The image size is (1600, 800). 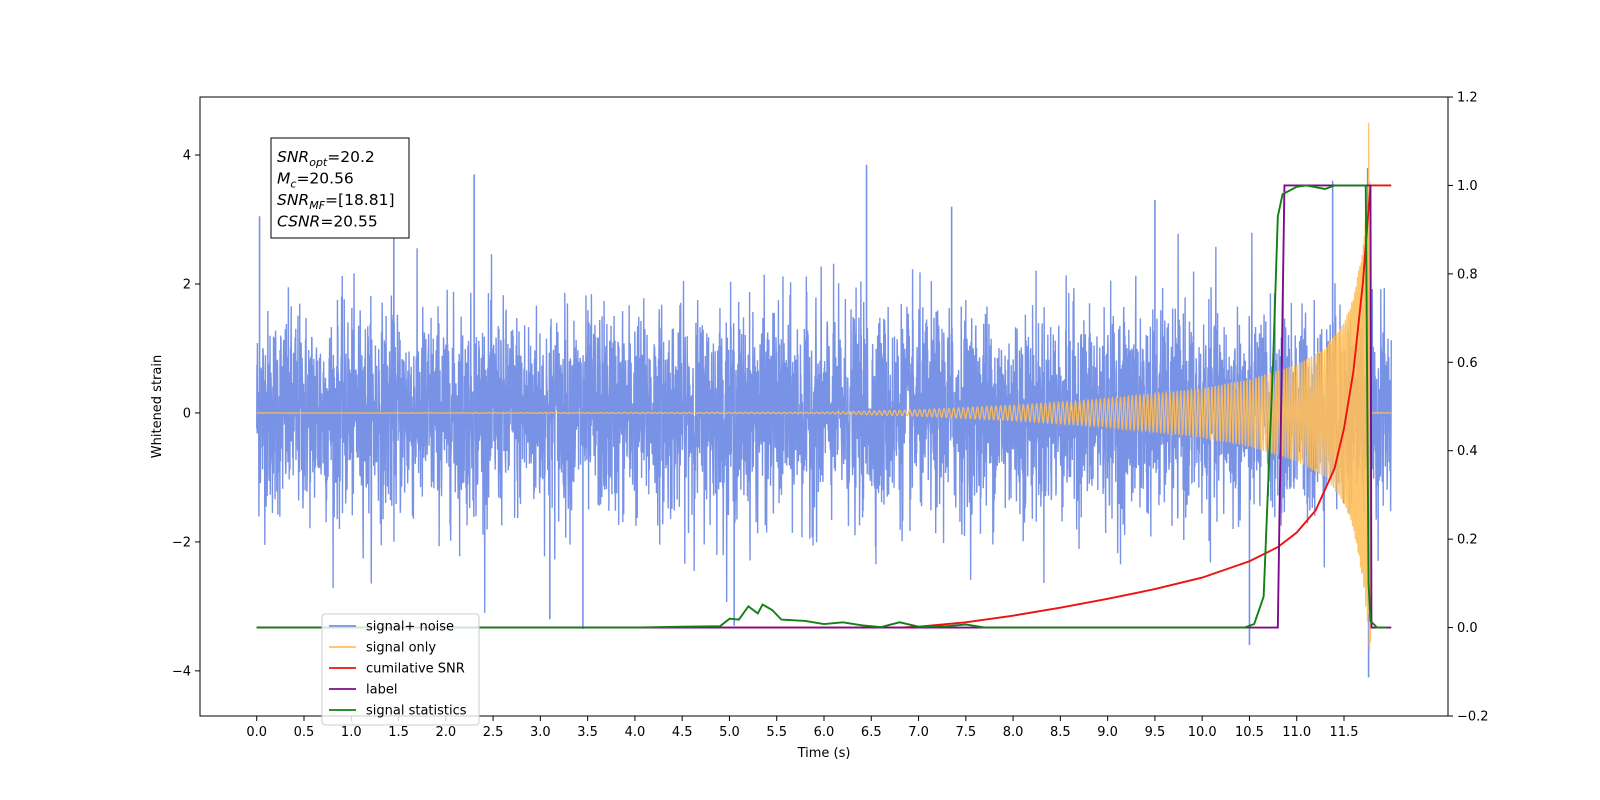 What do you see at coordinates (416, 711) in the screenshot?
I see `legend-label: signal statistics` at bounding box center [416, 711].